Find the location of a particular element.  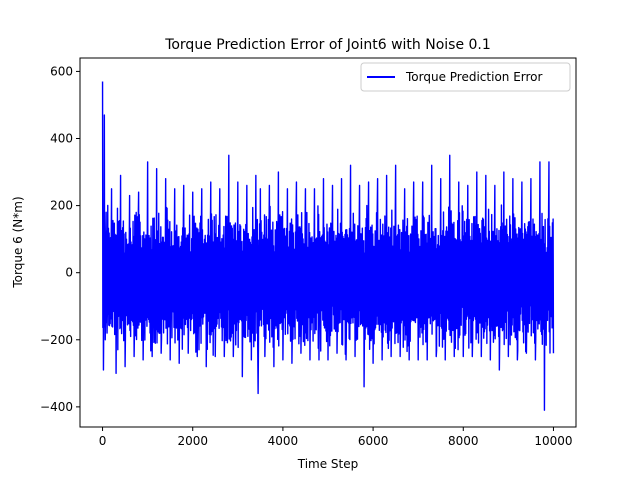

x-tick-label: 10000 is located at coordinates (553, 441).